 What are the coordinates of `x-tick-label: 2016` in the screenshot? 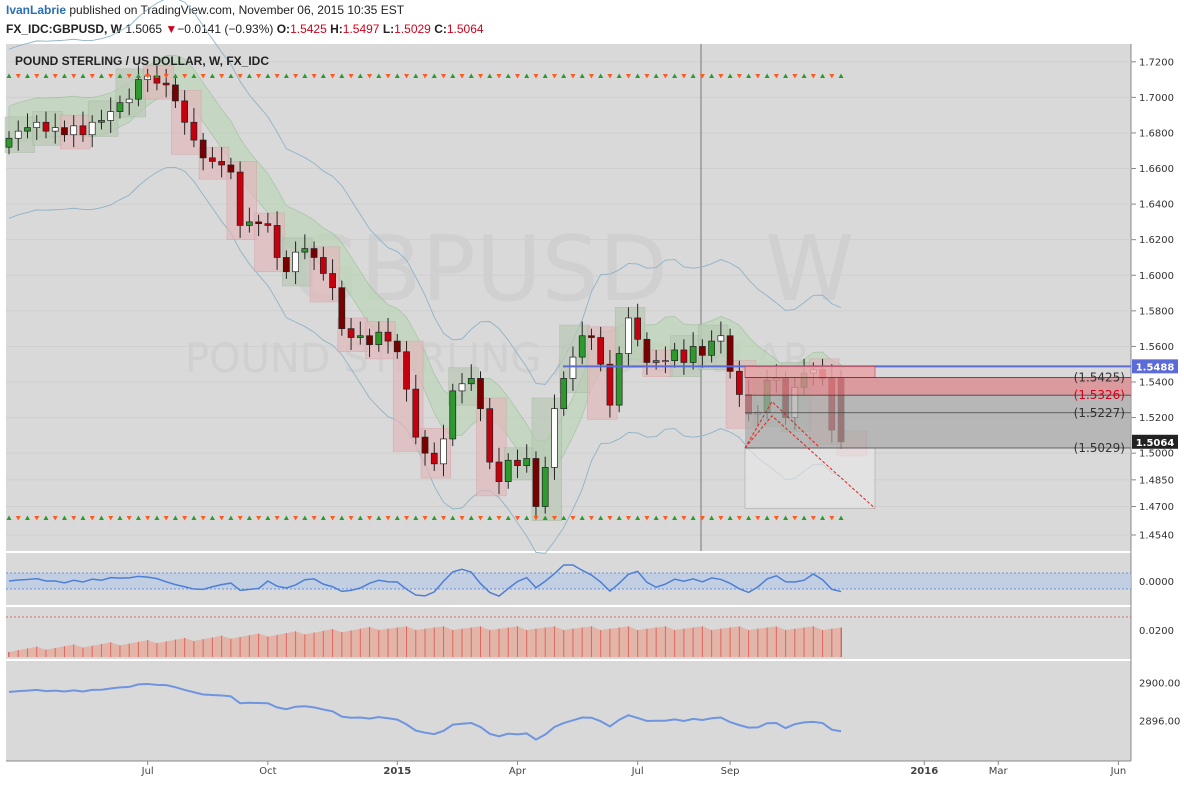 It's located at (924, 771).